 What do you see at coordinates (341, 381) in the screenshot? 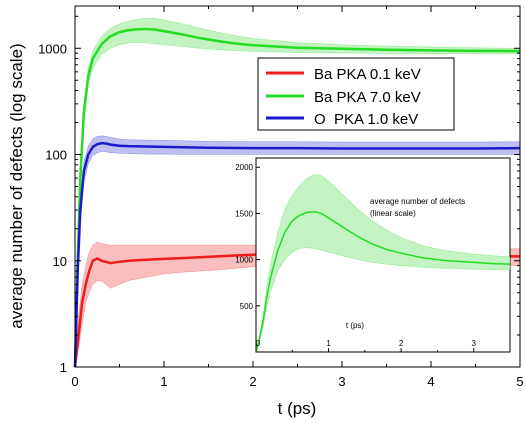
I see `x-tick-label: 3` at bounding box center [341, 381].